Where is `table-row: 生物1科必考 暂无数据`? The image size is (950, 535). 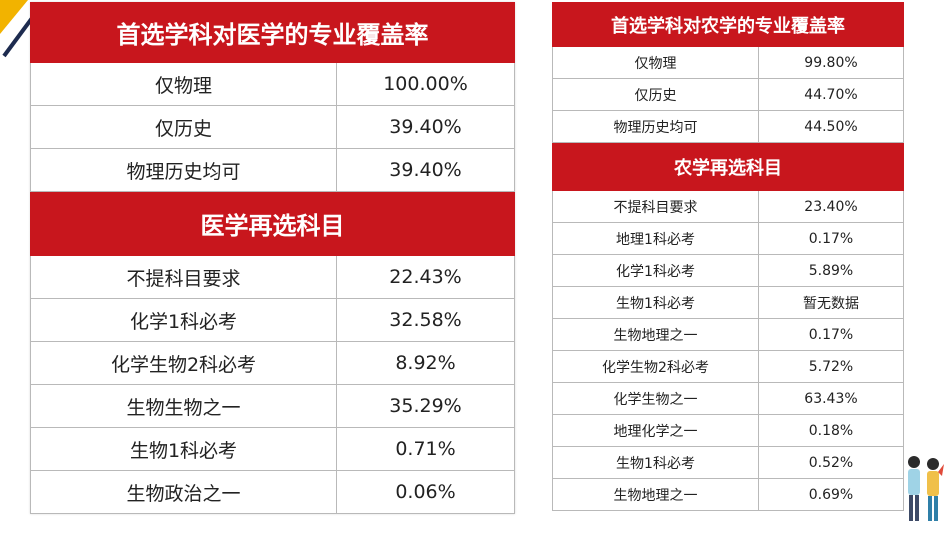
table-row: 生物1科必考 暂无数据 is located at coordinates (728, 302).